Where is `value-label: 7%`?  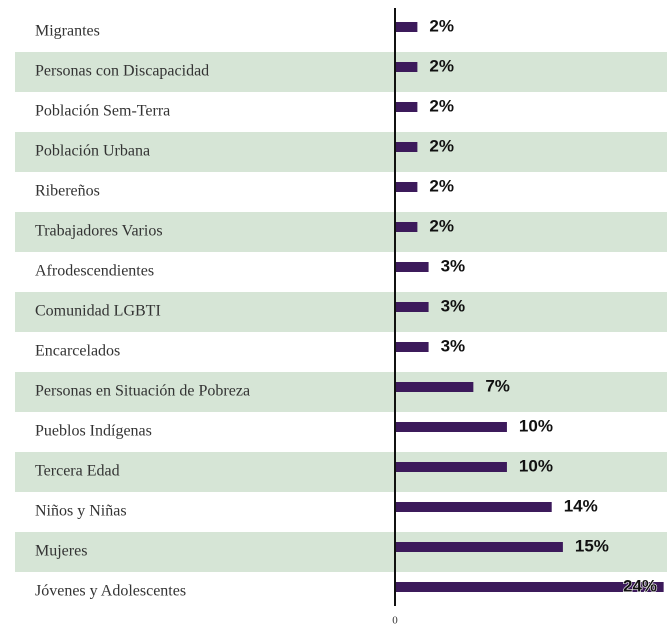 value-label: 7% is located at coordinates (497, 385).